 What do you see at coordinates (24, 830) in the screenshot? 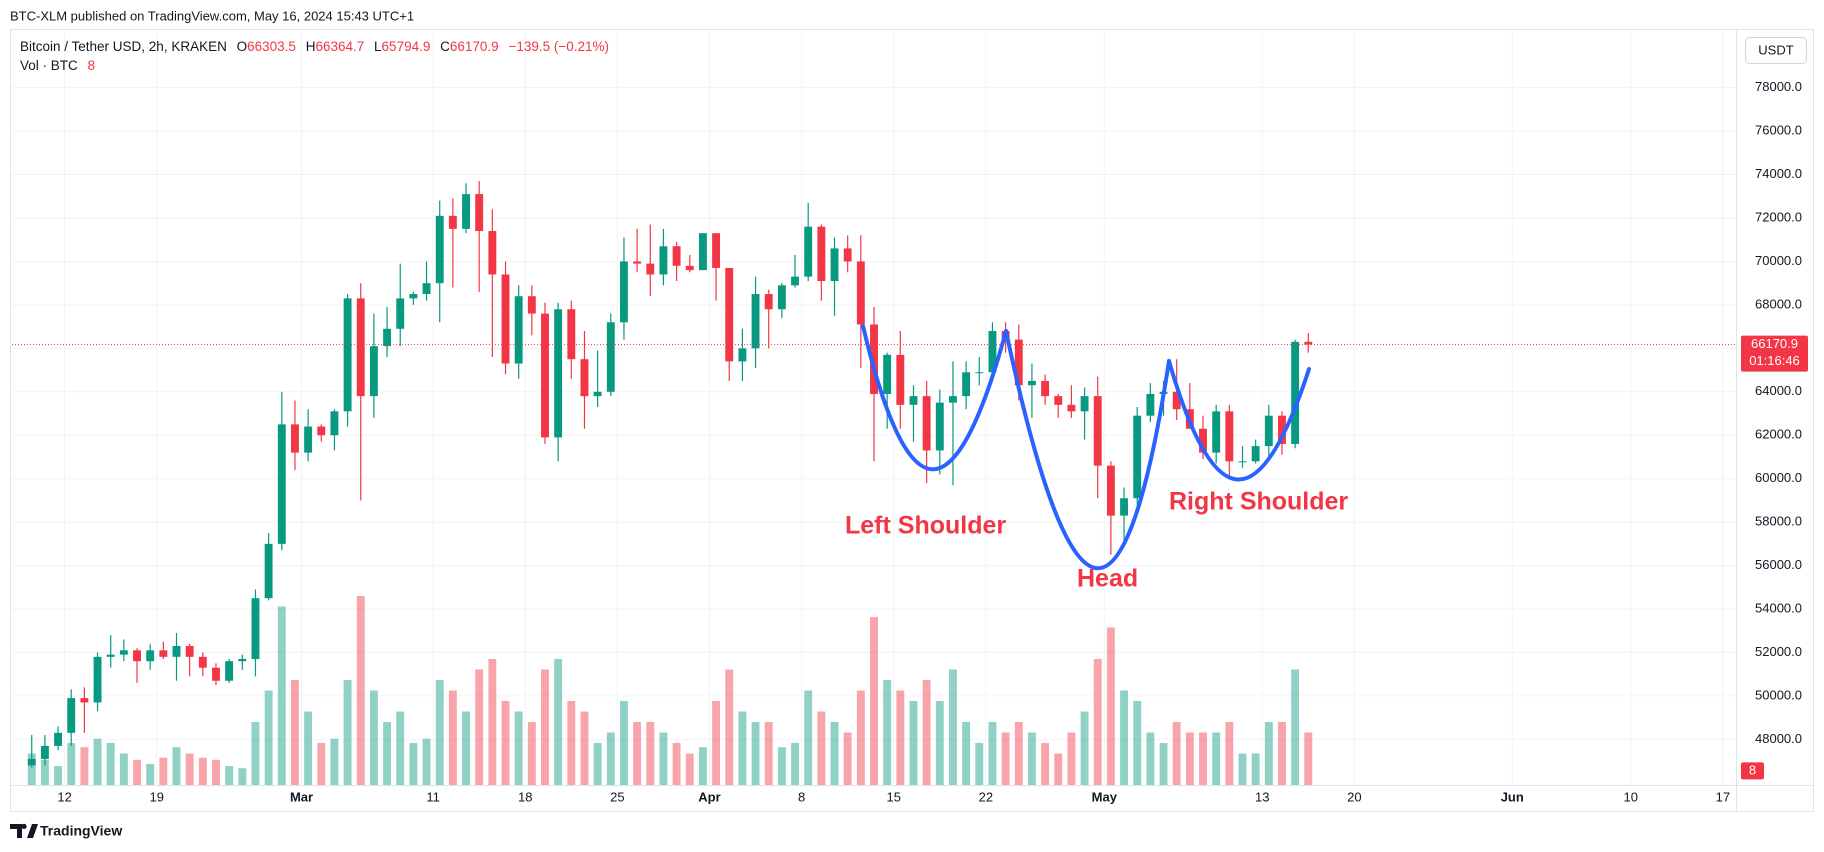
I see `logo-icon` at bounding box center [24, 830].